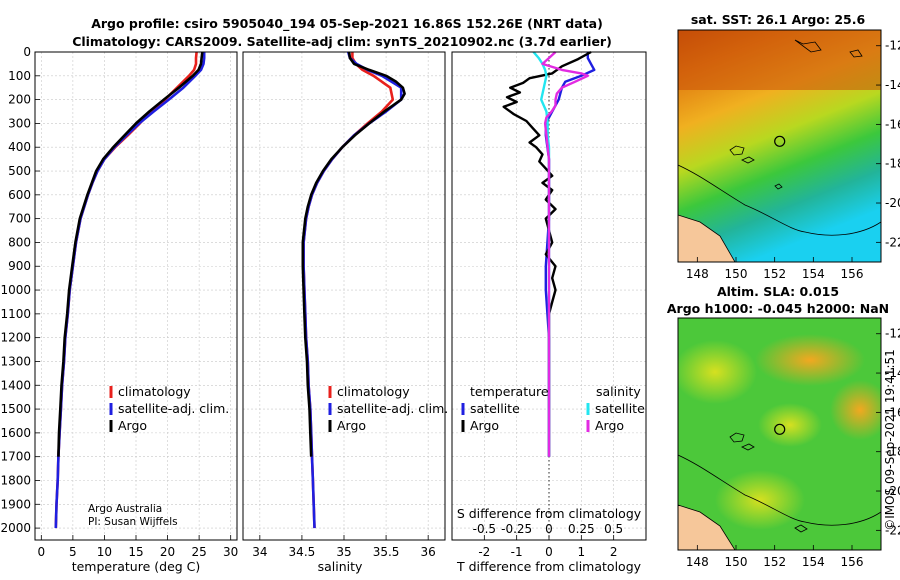  Describe the element at coordinates (15, 504) in the screenshot. I see `y-tick-label: 1900` at that location.